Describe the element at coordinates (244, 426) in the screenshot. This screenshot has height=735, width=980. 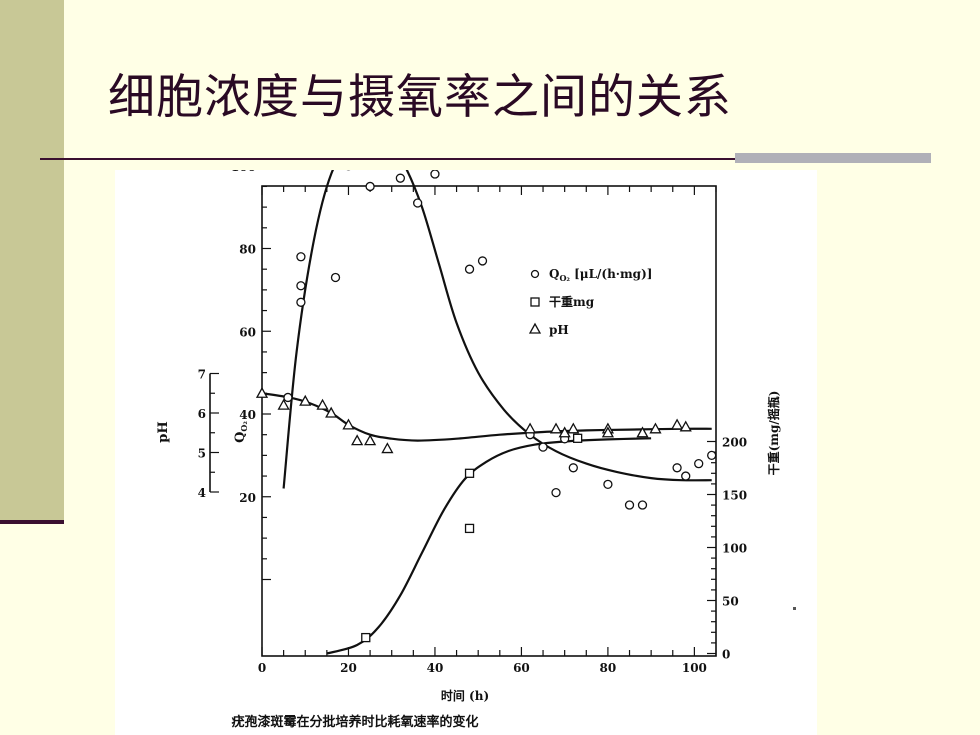
I see `y-left-axis-subscript: O₂` at that location.